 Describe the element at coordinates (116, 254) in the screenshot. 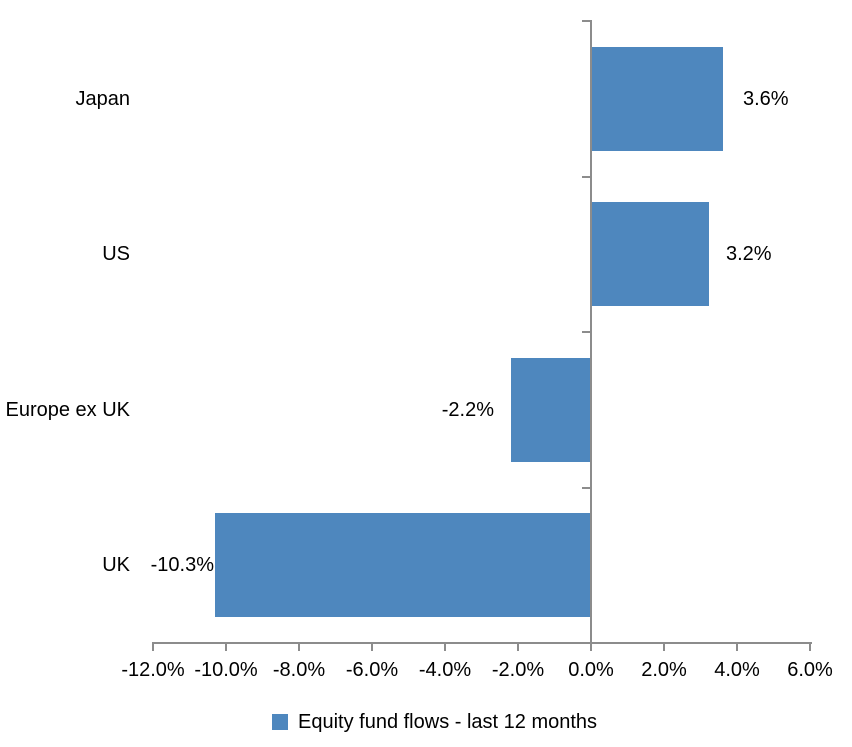

I see `category-label-us: US` at that location.